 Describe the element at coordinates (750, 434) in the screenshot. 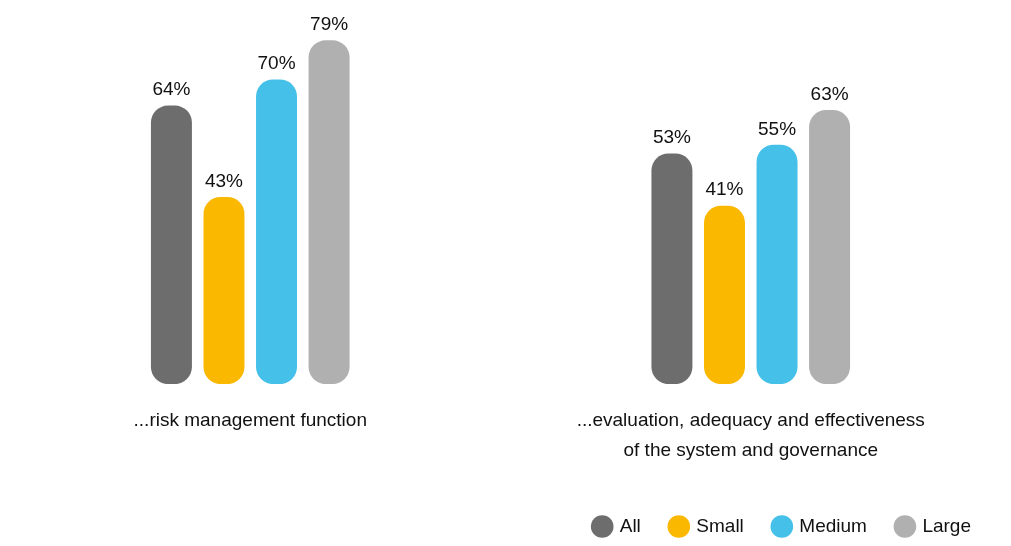

I see `x-tick-label: ...evaluation, adequacy and effectiveness of the system and governance` at that location.